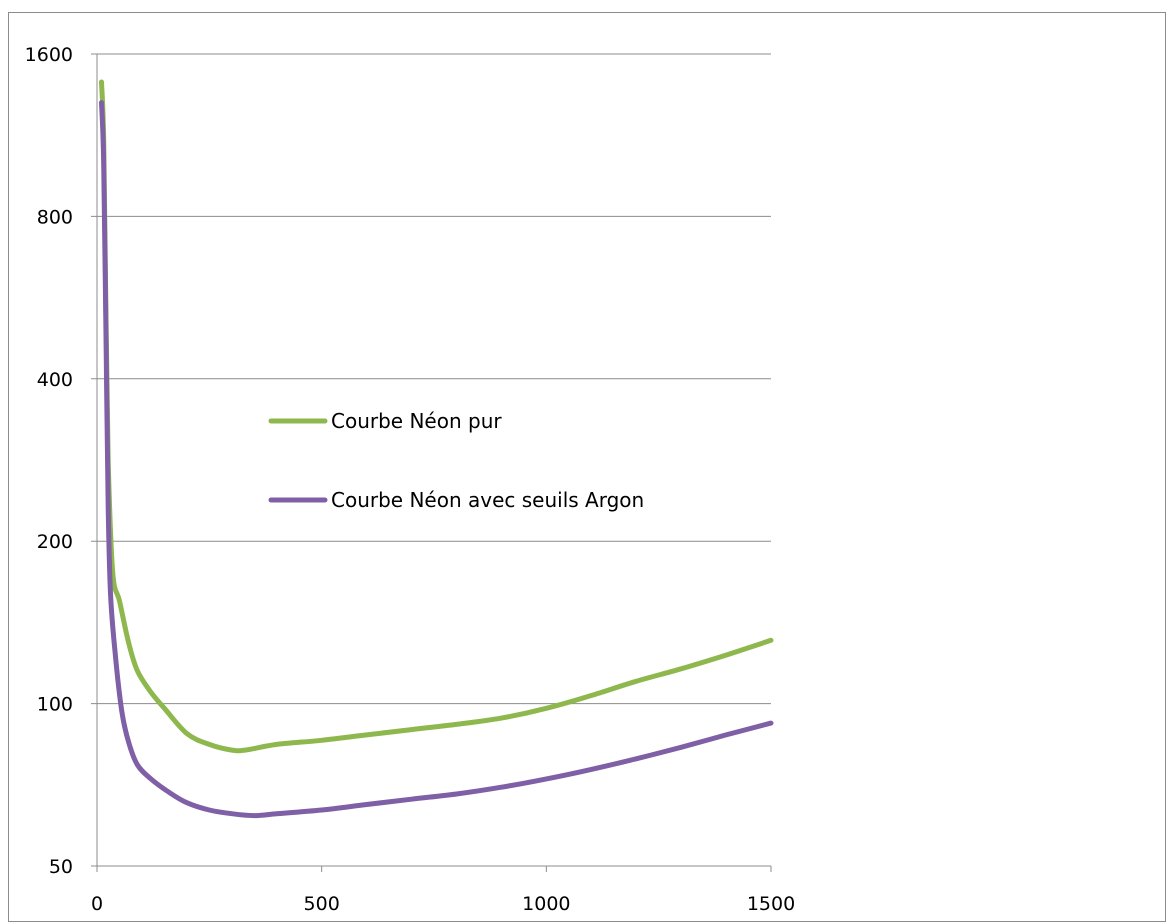  What do you see at coordinates (771, 904) in the screenshot?
I see `x-tick-label: 1500` at bounding box center [771, 904].